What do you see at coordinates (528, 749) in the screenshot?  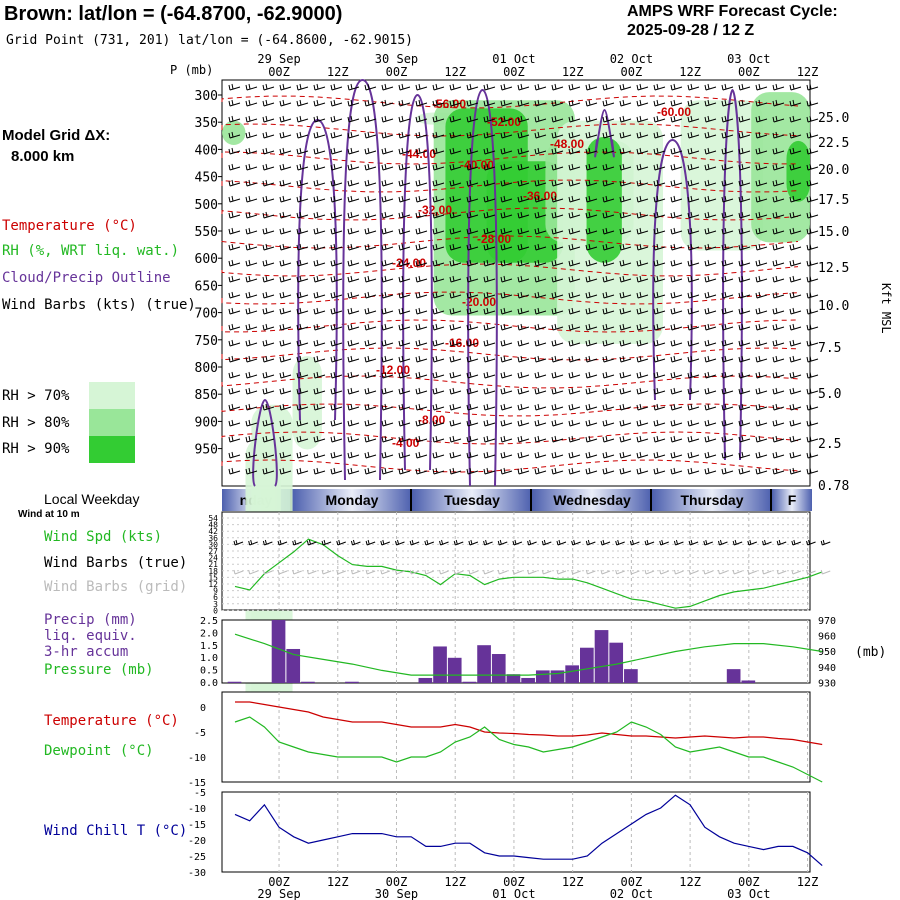 I see `dewpoint-line` at bounding box center [528, 749].